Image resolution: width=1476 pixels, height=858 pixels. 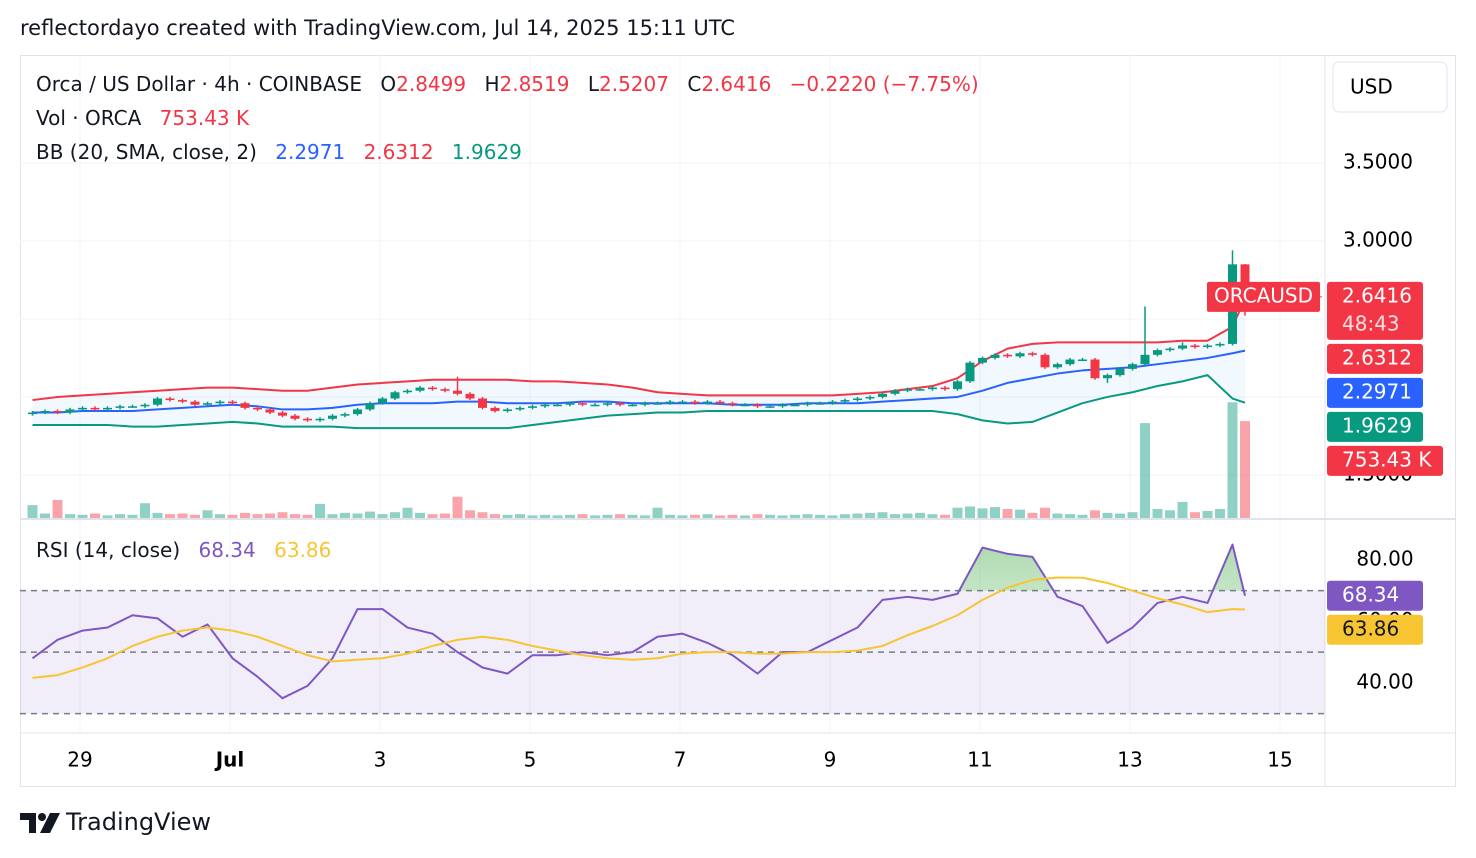 I want to click on y-tick-label: 80.00, so click(x=1384, y=558).